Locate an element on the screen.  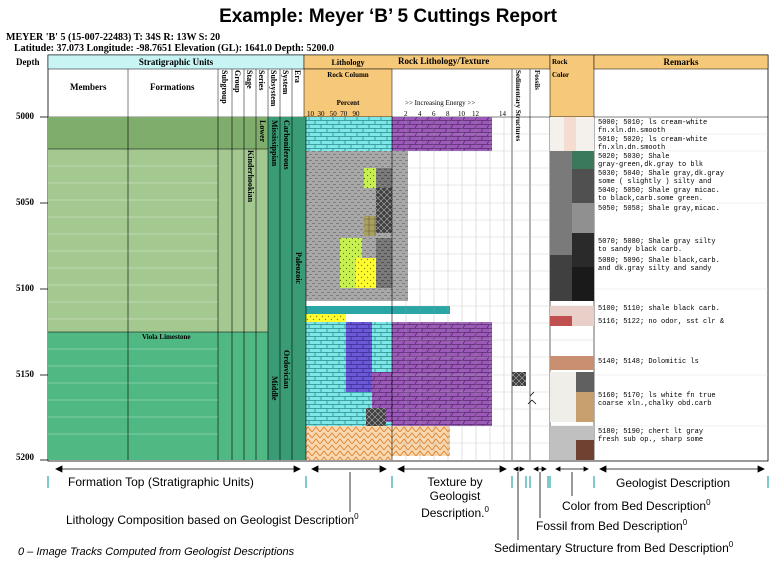
rock-color-header-1: Rock is located at coordinates (560, 62).